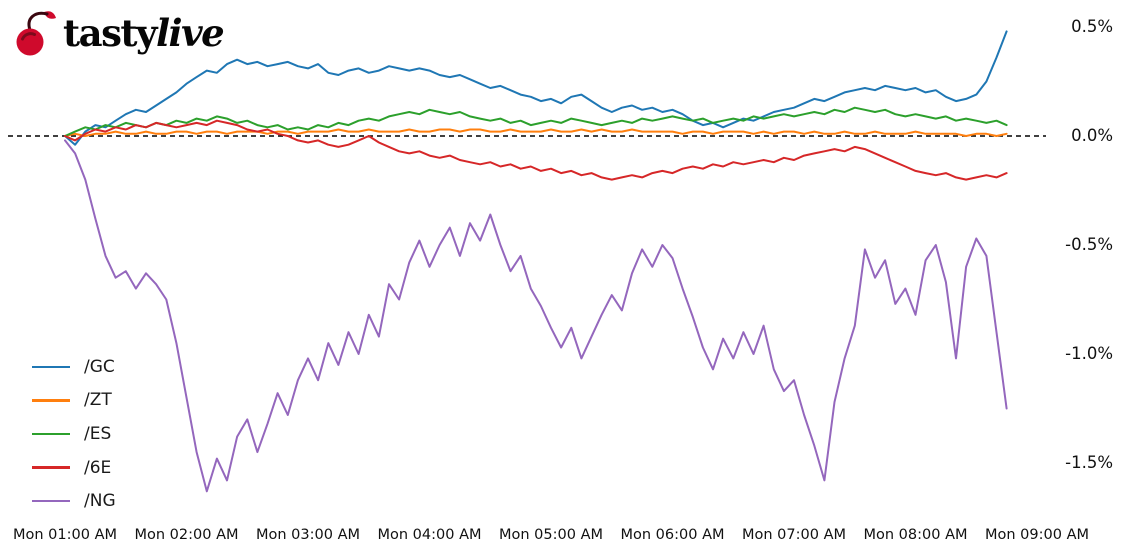 This screenshot has width=1121, height=550. Describe the element at coordinates (99, 366) in the screenshot. I see `legend-label-gc: /GC` at that location.